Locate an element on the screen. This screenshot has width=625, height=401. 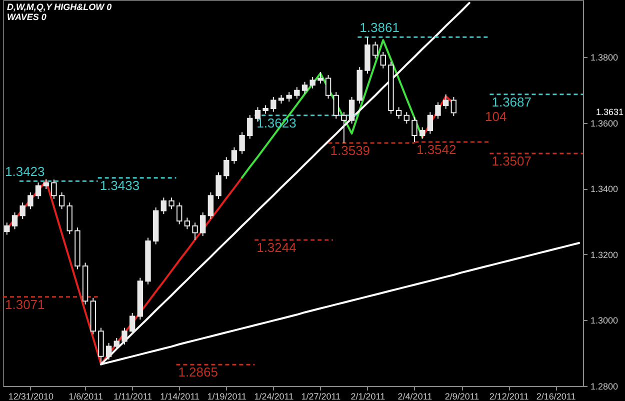
x-tick-label: 2/16/2011 is located at coordinates (556, 396).